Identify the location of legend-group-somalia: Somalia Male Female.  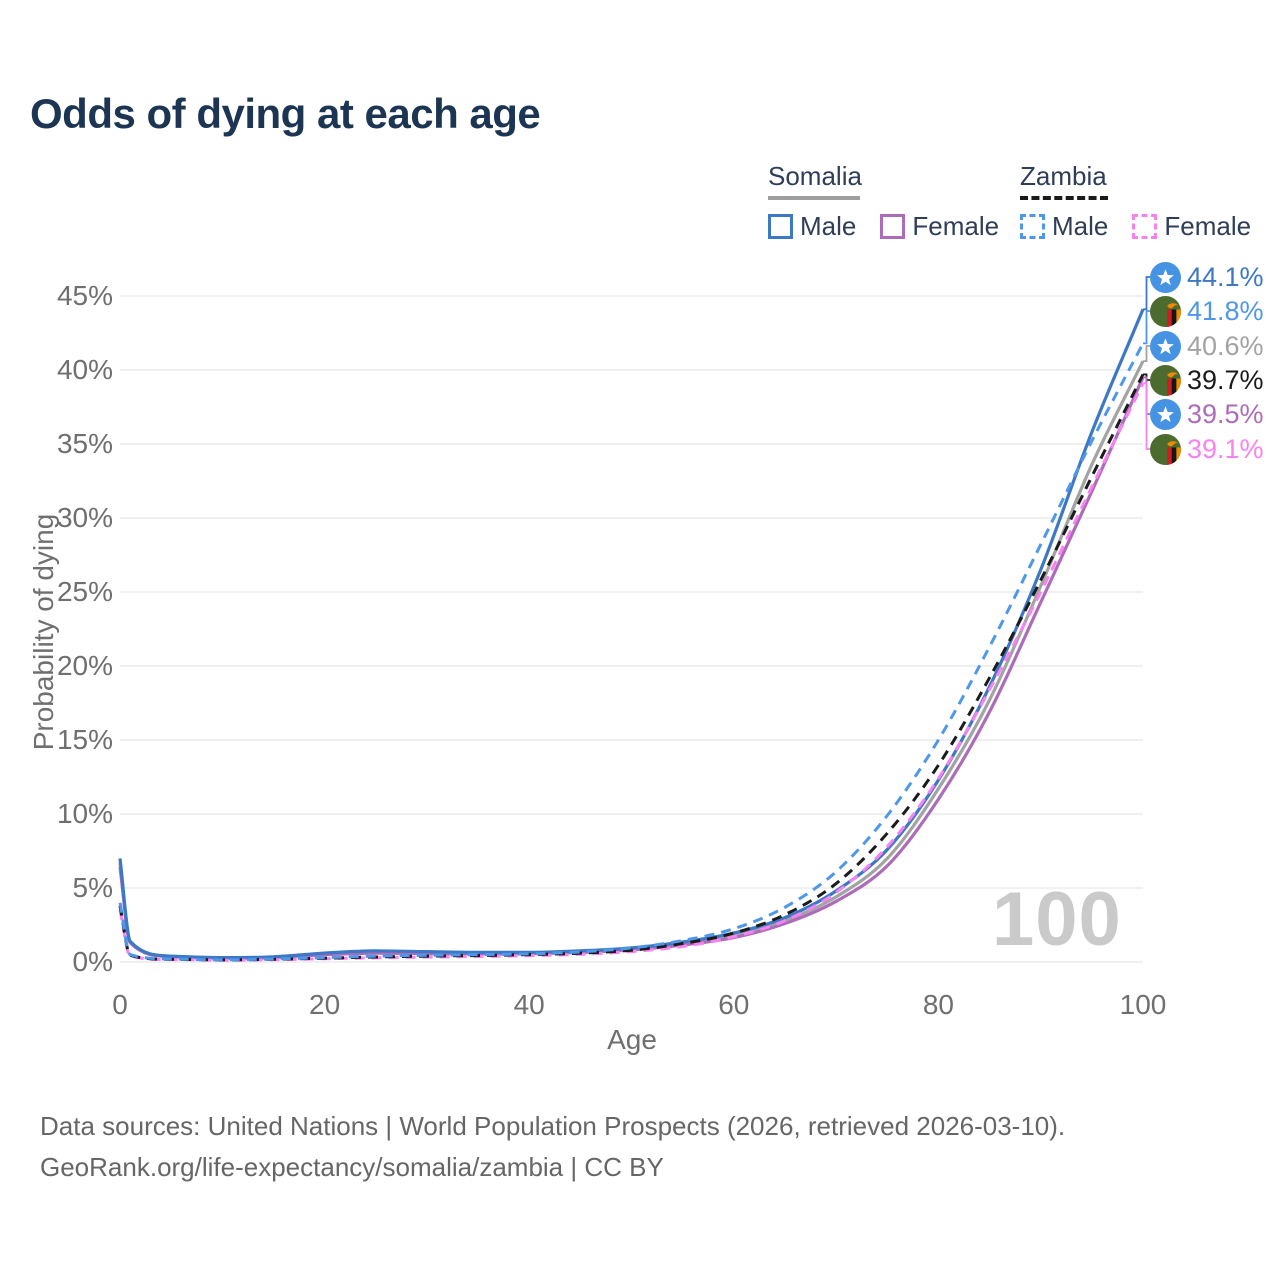
(883, 201).